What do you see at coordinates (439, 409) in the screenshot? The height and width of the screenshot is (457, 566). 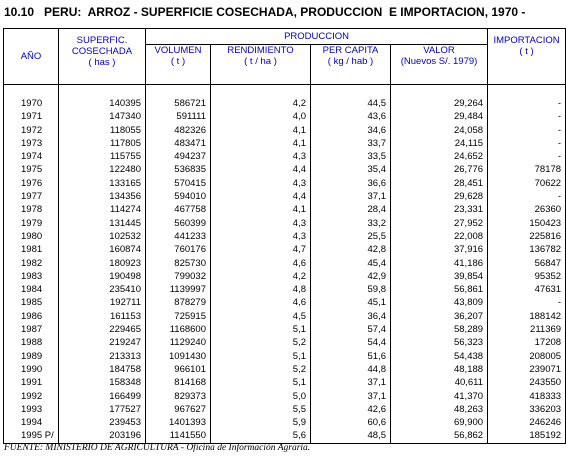 I see `value-cell: 48,263` at bounding box center [439, 409].